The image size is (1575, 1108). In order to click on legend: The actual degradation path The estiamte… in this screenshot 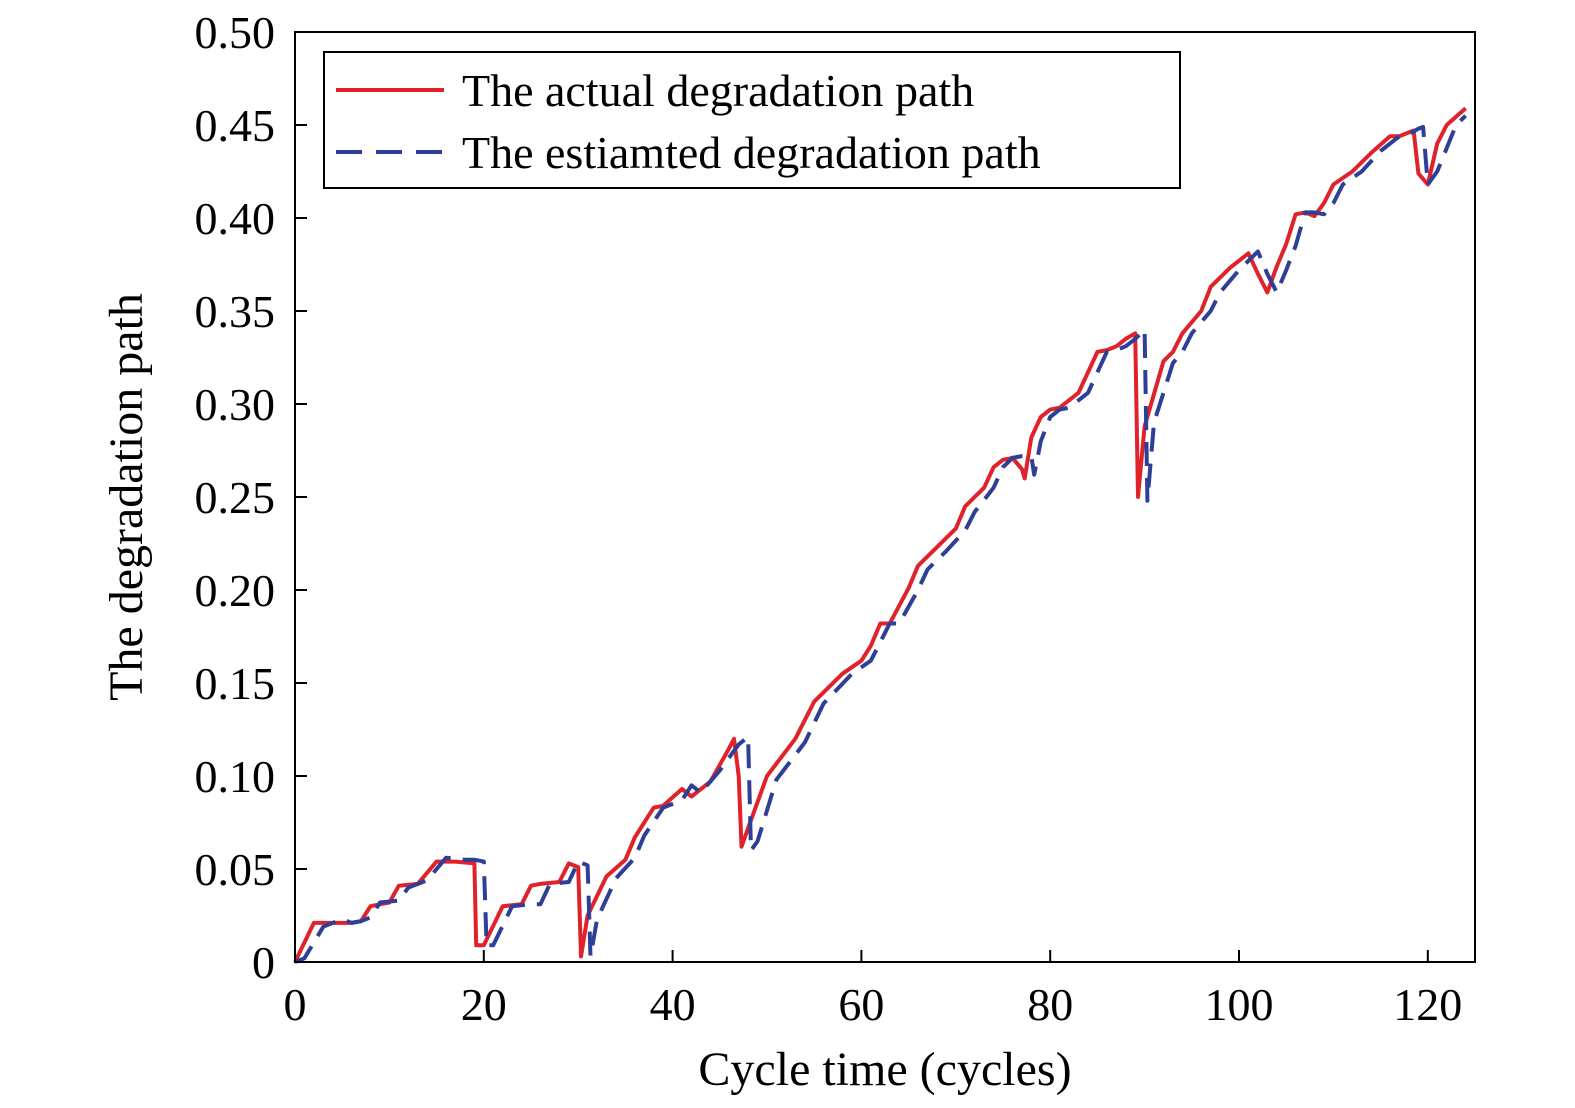, I will do `click(752, 120)`.